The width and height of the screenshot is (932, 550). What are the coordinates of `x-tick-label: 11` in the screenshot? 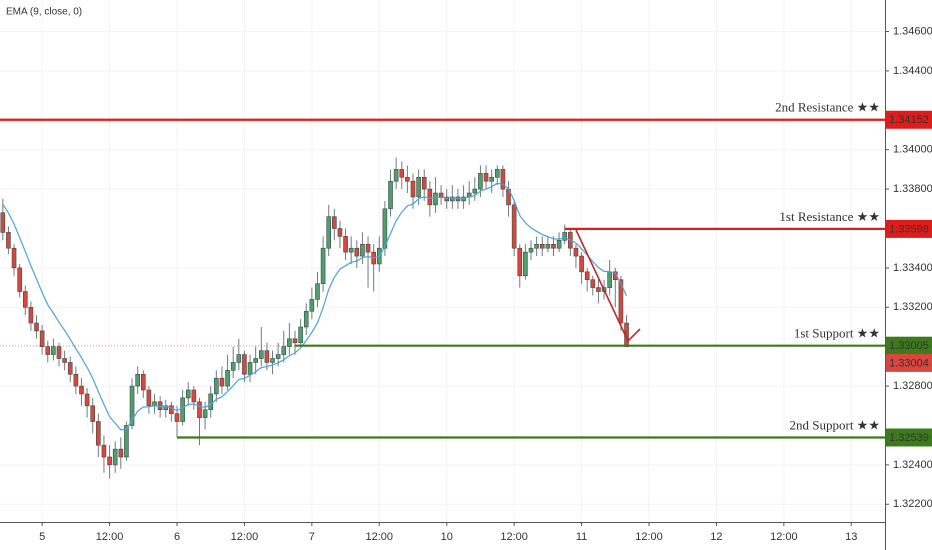 It's located at (581, 537).